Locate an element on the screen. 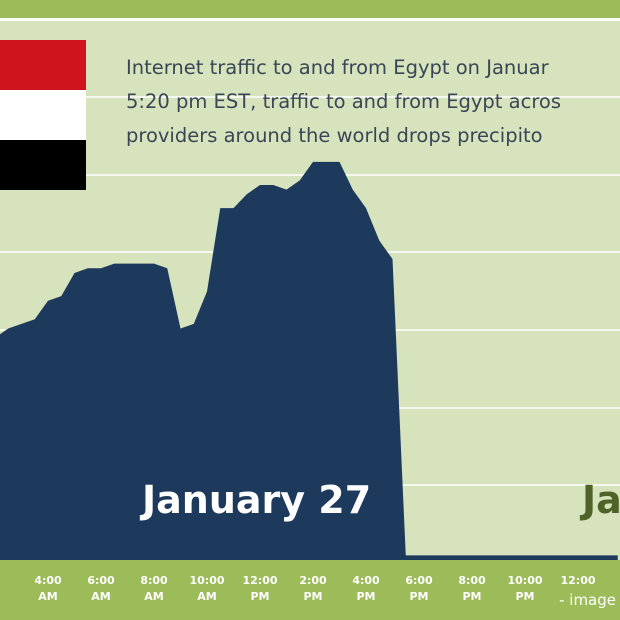 The image size is (620, 620). day-label: Ja is located at coordinates (601, 500).